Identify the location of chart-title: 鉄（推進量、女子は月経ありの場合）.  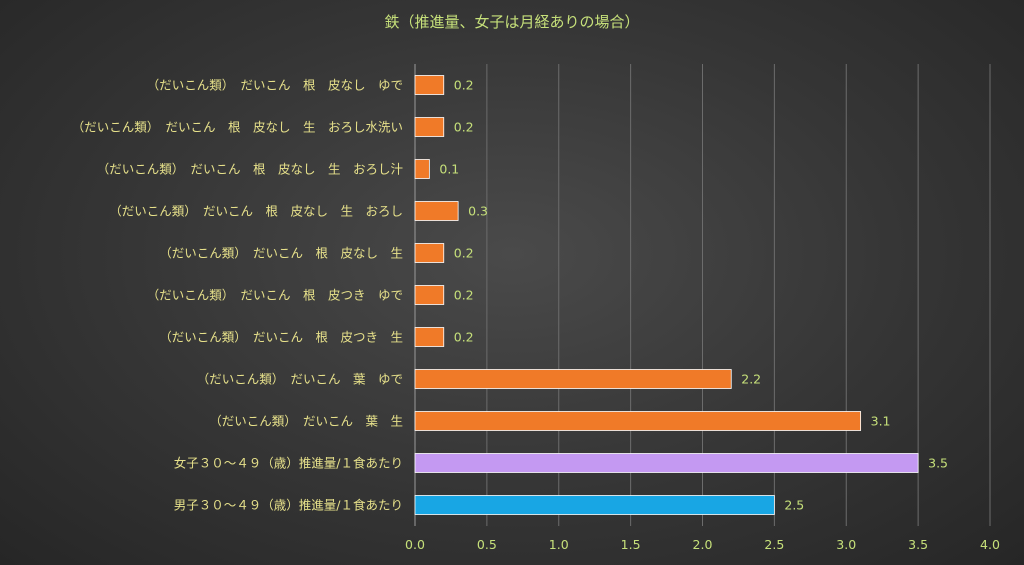
(511, 22).